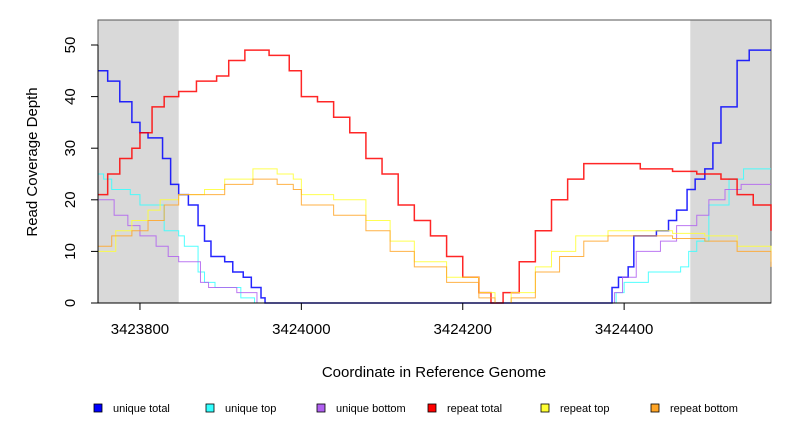 Image resolution: width=792 pixels, height=437 pixels. Describe the element at coordinates (140, 329) in the screenshot. I see `x-tick-label: 3423800` at that location.